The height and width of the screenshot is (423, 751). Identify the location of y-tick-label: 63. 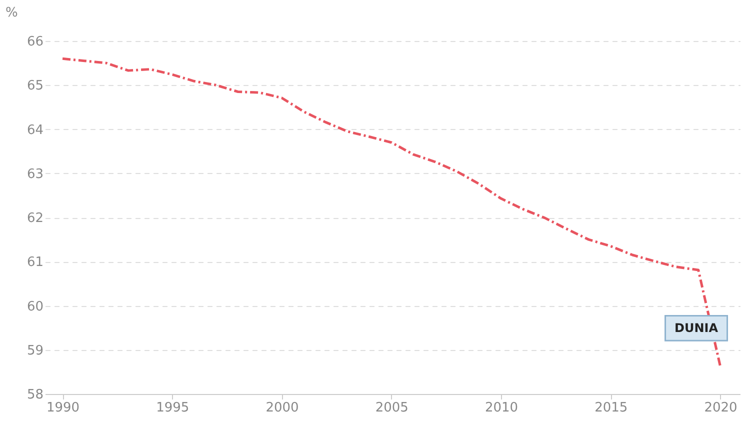
(35, 174).